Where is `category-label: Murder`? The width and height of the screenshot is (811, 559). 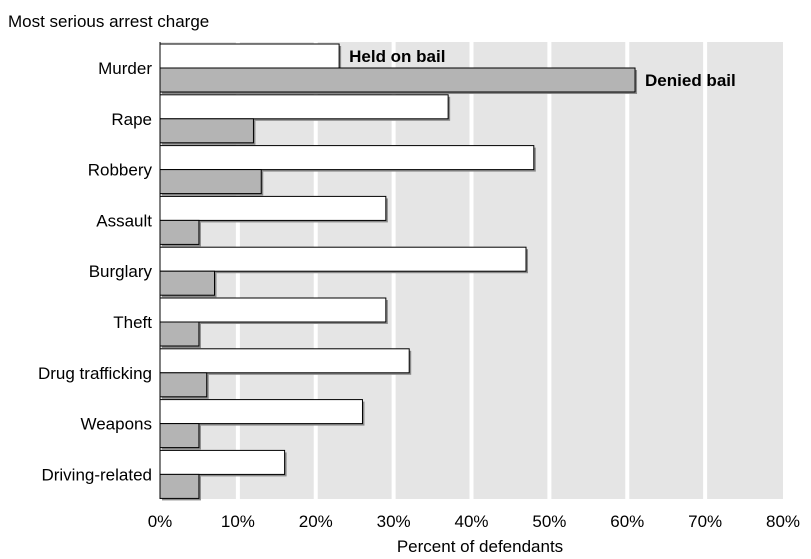 category-label: Murder is located at coordinates (125, 68).